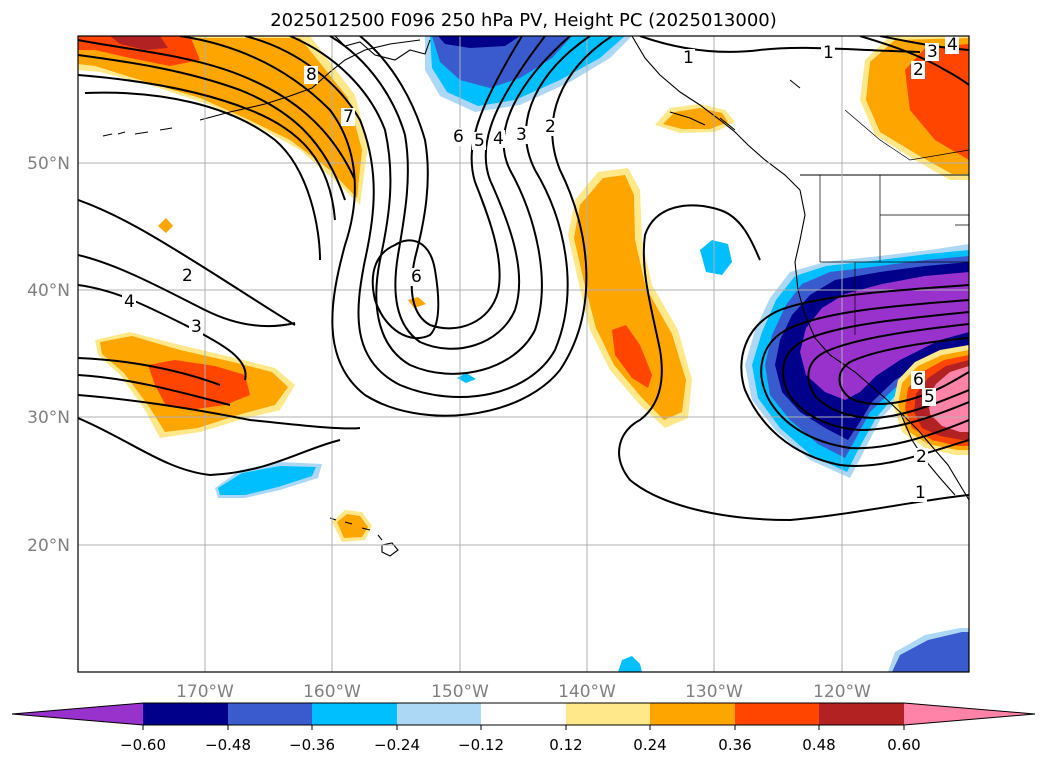 The width and height of the screenshot is (1047, 765). What do you see at coordinates (348, 117) in the screenshot?
I see `contour-label: 7` at bounding box center [348, 117].